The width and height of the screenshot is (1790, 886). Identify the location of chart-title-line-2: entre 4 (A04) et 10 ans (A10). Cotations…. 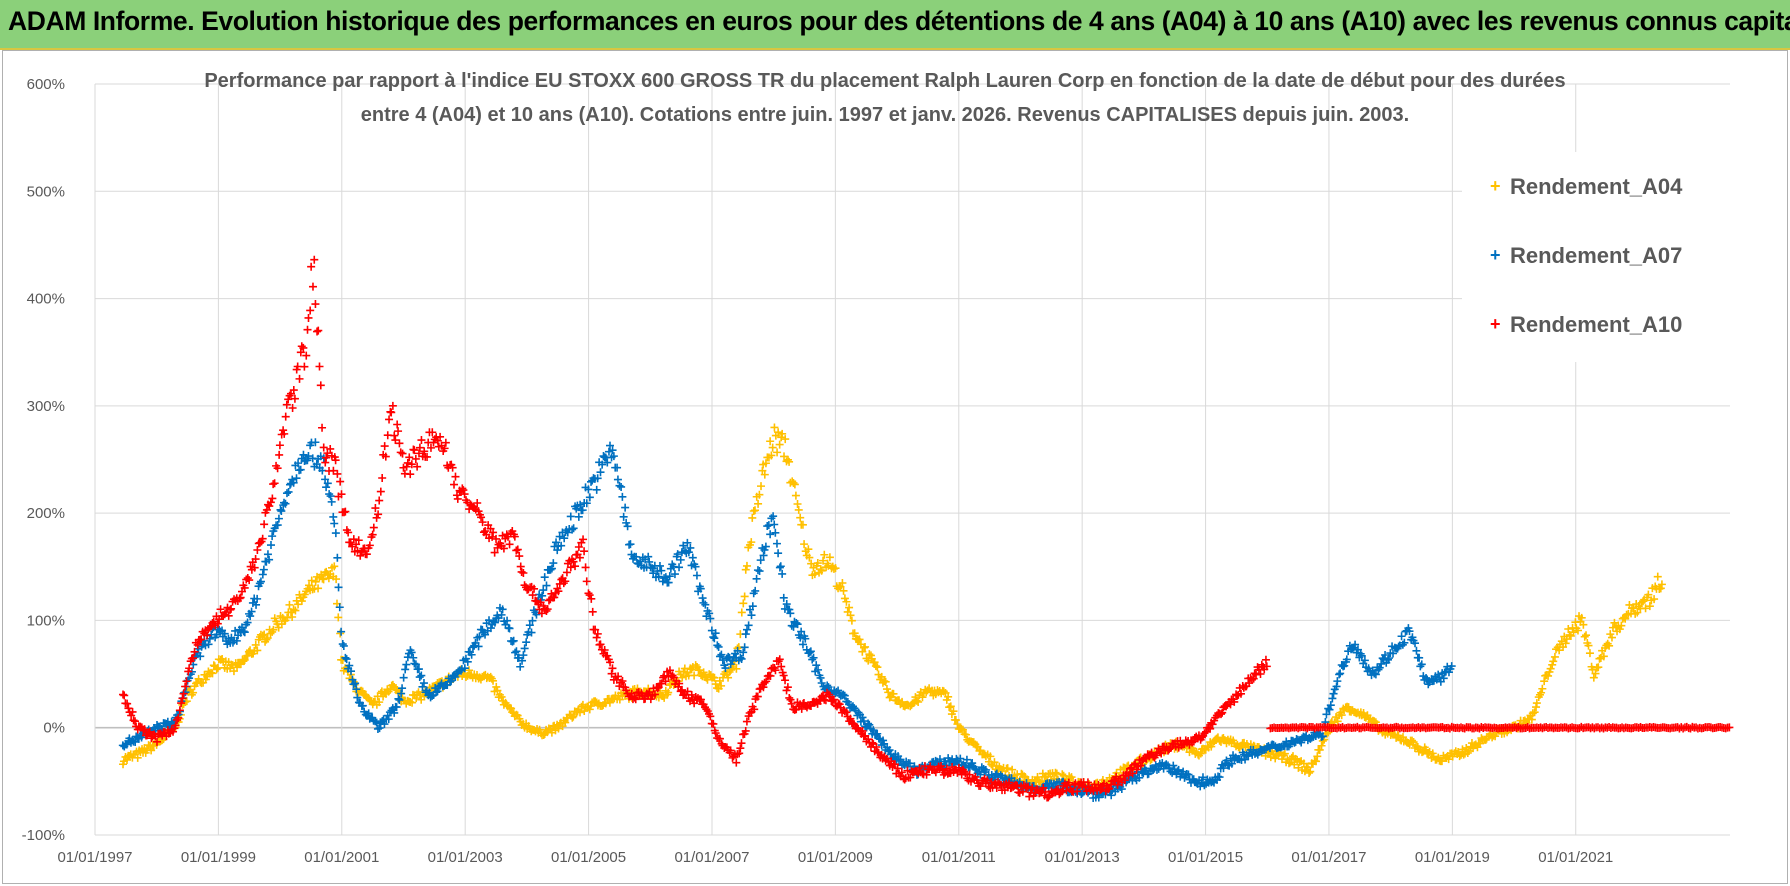
(885, 115).